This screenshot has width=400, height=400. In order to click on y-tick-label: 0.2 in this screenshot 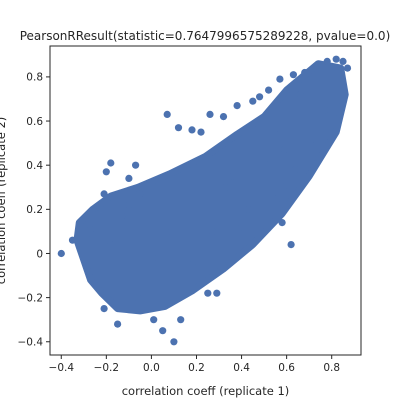, I will do `click(34, 210)`.